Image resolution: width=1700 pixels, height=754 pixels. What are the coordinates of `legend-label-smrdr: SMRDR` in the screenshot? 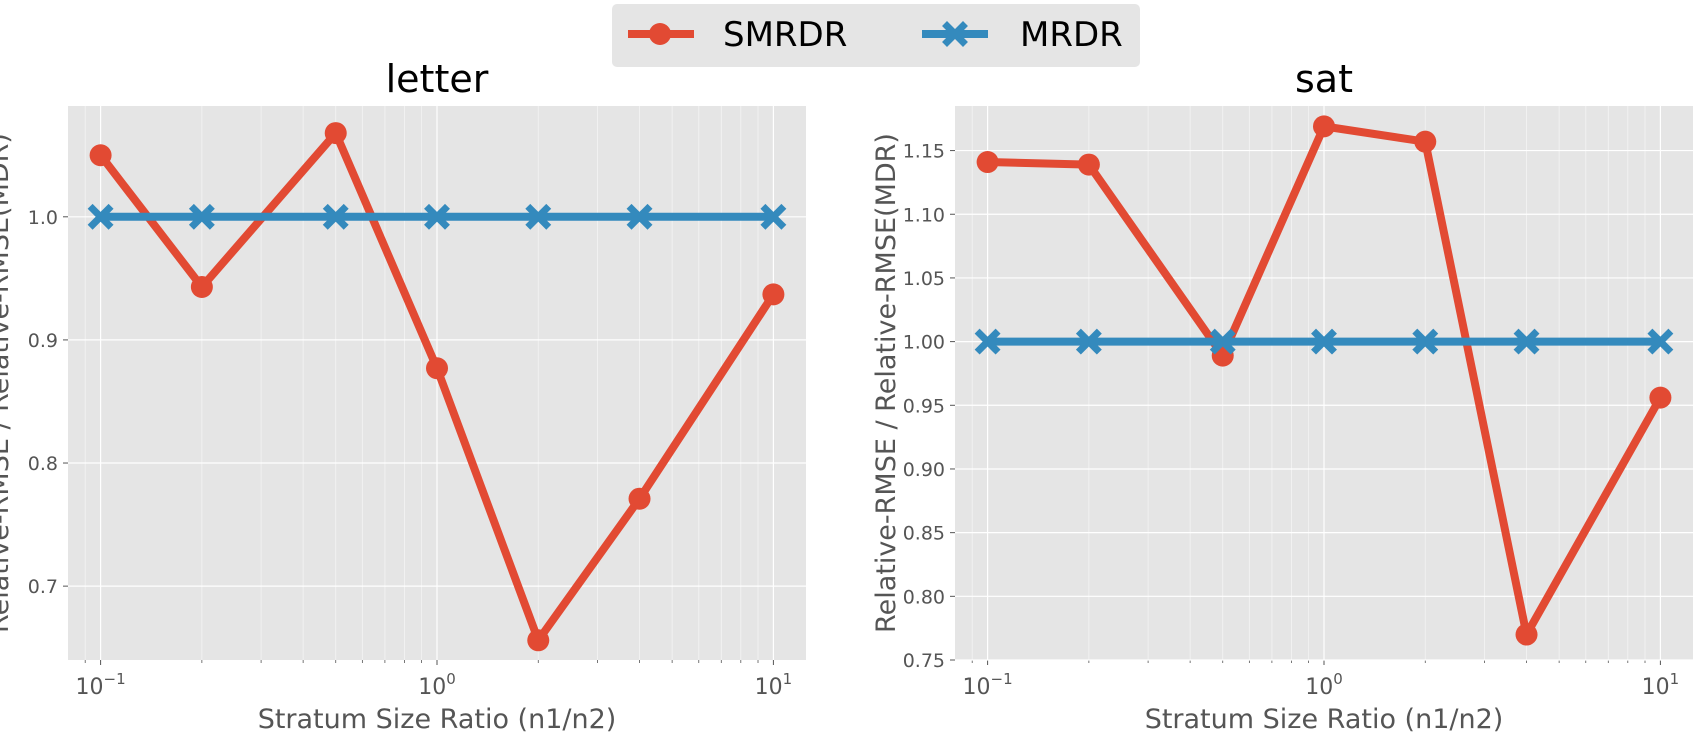 It's located at (785, 35).